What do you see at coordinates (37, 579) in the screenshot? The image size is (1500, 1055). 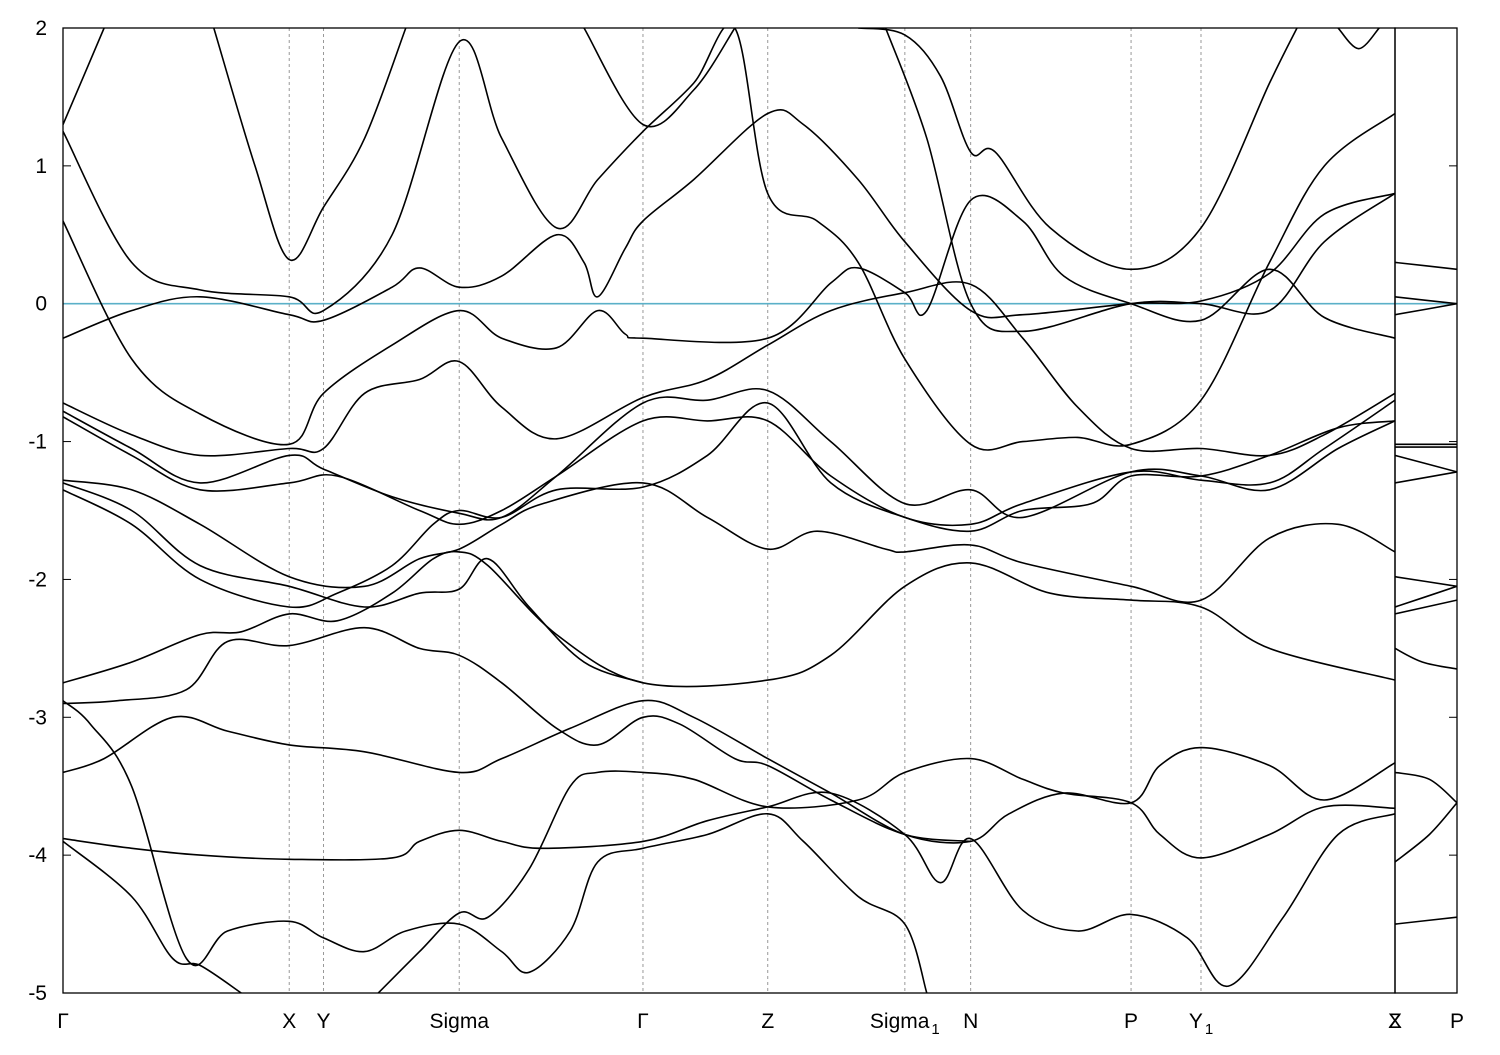 I see `y-tick-label: -2` at bounding box center [37, 579].